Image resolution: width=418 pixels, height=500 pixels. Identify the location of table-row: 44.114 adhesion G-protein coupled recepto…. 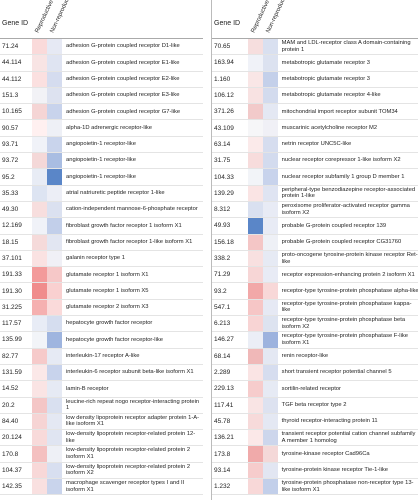
(101, 63).